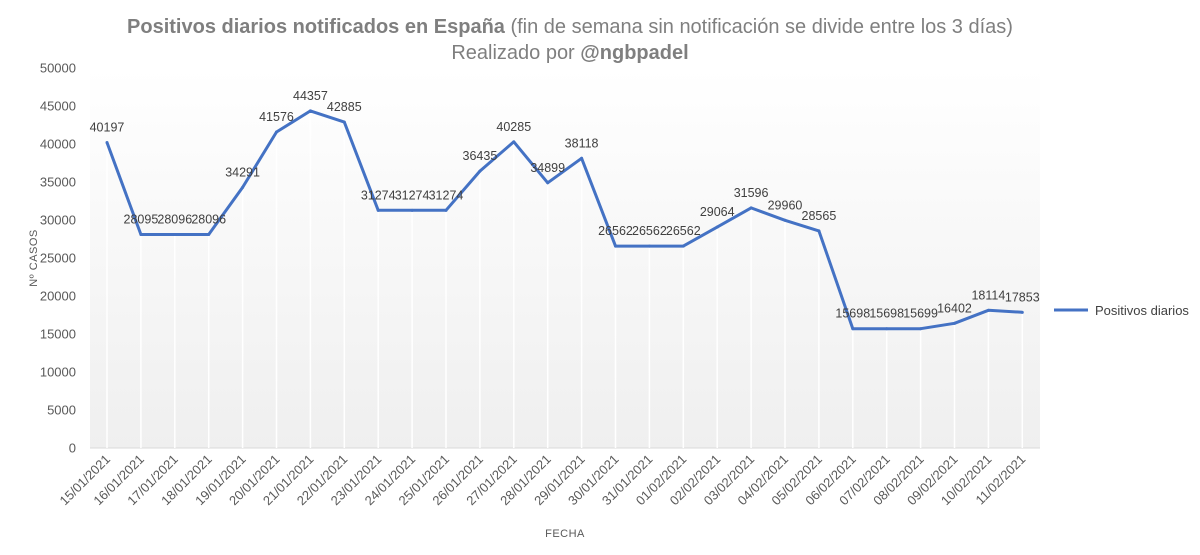  I want to click on chart-title-line2: Realizado por @ngbpadel, so click(570, 53).